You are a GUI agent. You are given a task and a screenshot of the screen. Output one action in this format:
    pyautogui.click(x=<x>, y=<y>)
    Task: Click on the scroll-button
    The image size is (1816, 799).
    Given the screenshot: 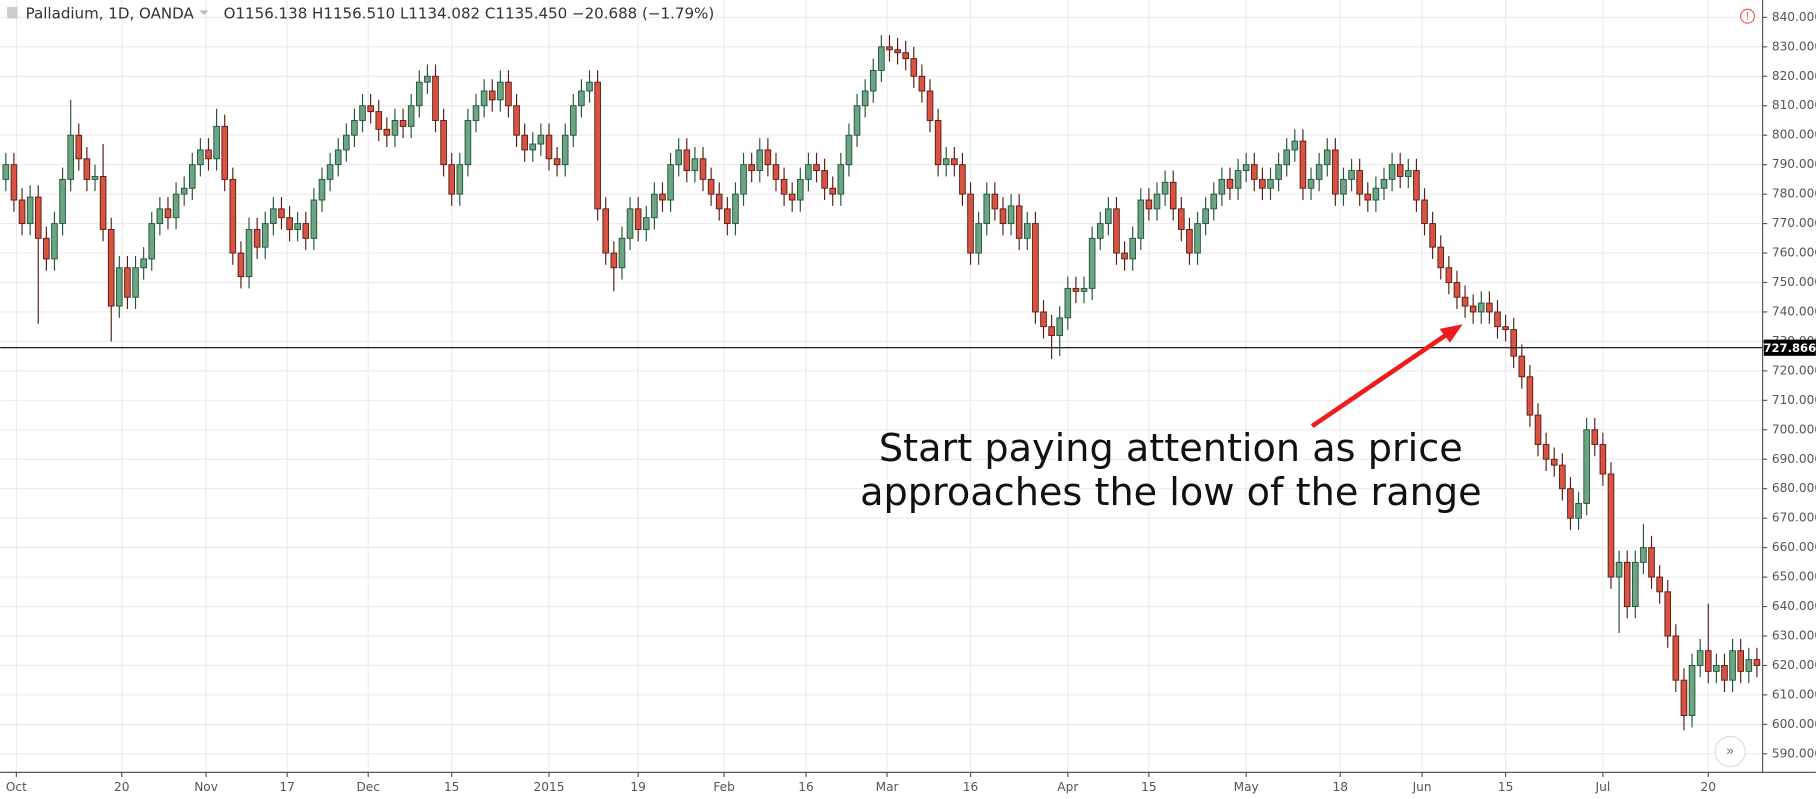 What is the action you would take?
    pyautogui.click(x=1730, y=751)
    